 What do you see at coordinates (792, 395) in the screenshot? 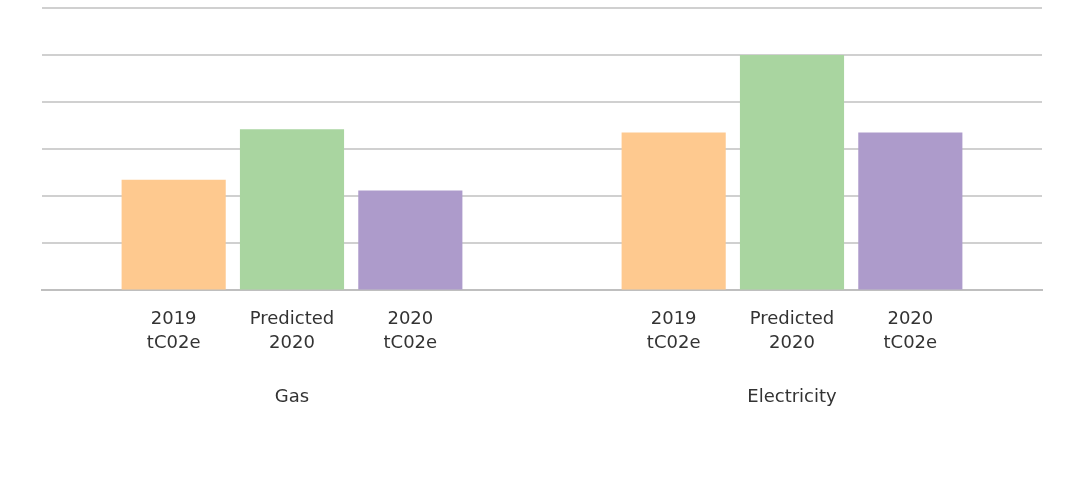
I see `x-tick-label: Electricity` at bounding box center [792, 395].